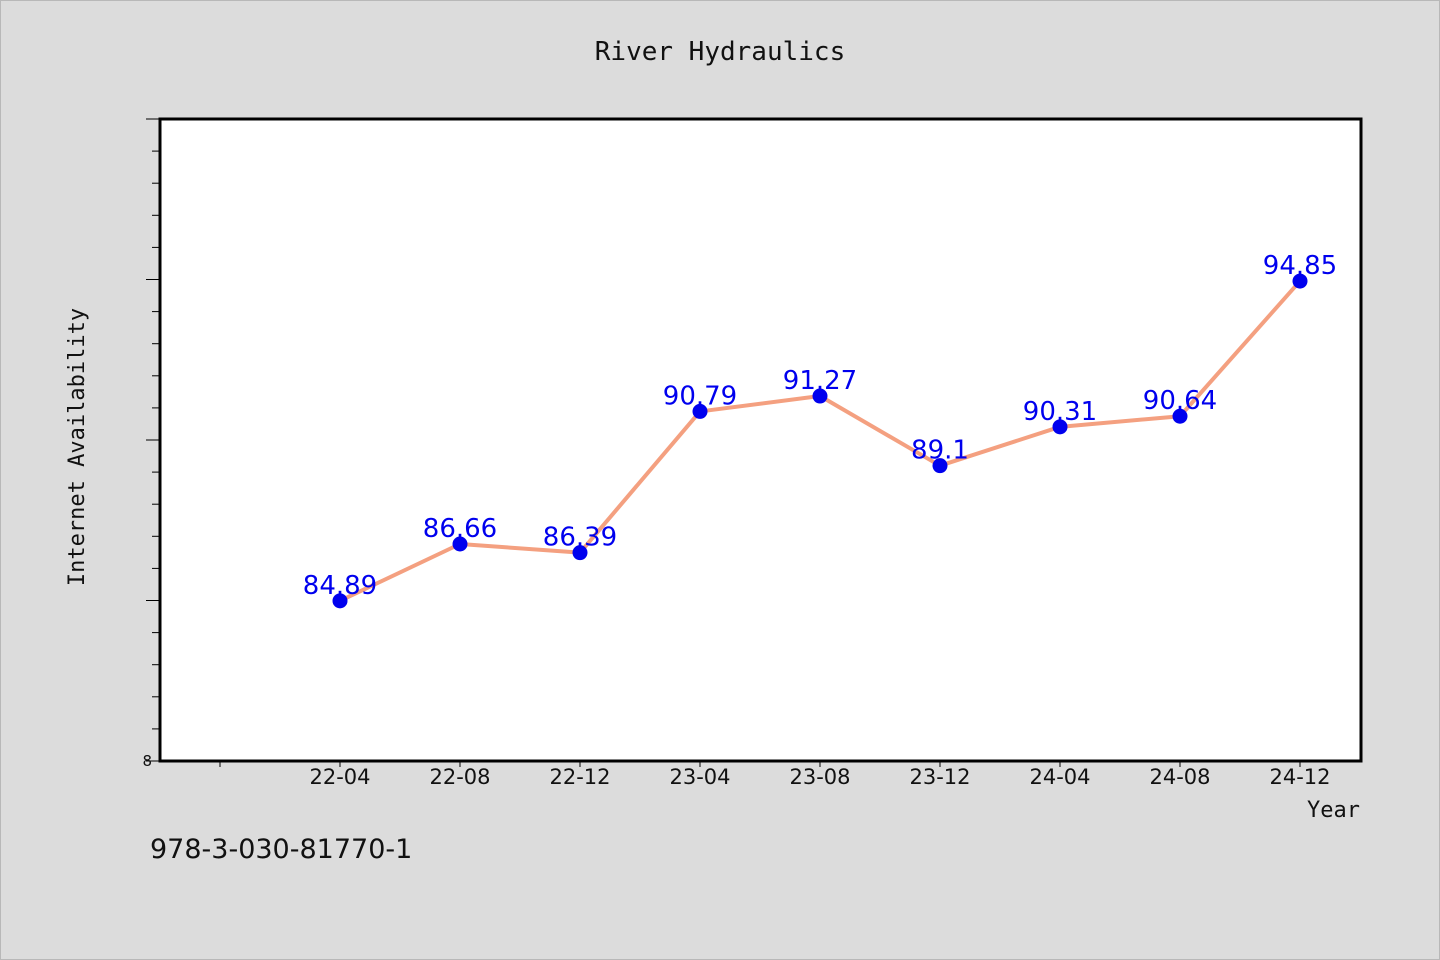  What do you see at coordinates (1059, 777) in the screenshot?
I see `x-tick-label: 24-04` at bounding box center [1059, 777].